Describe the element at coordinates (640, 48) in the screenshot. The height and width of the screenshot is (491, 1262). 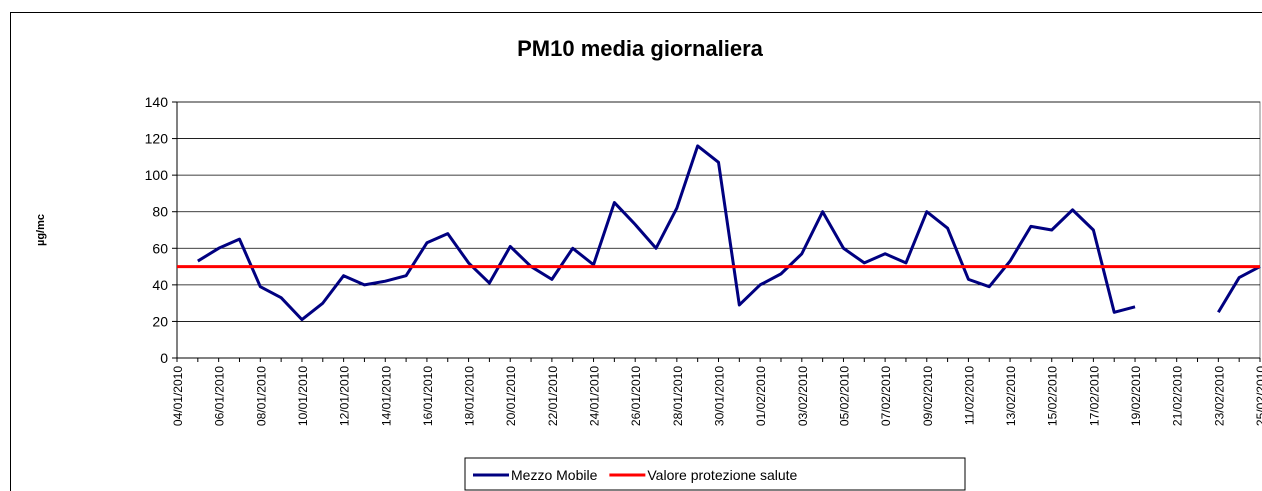
I see `chart-title: PM10 media giornaliera` at that location.